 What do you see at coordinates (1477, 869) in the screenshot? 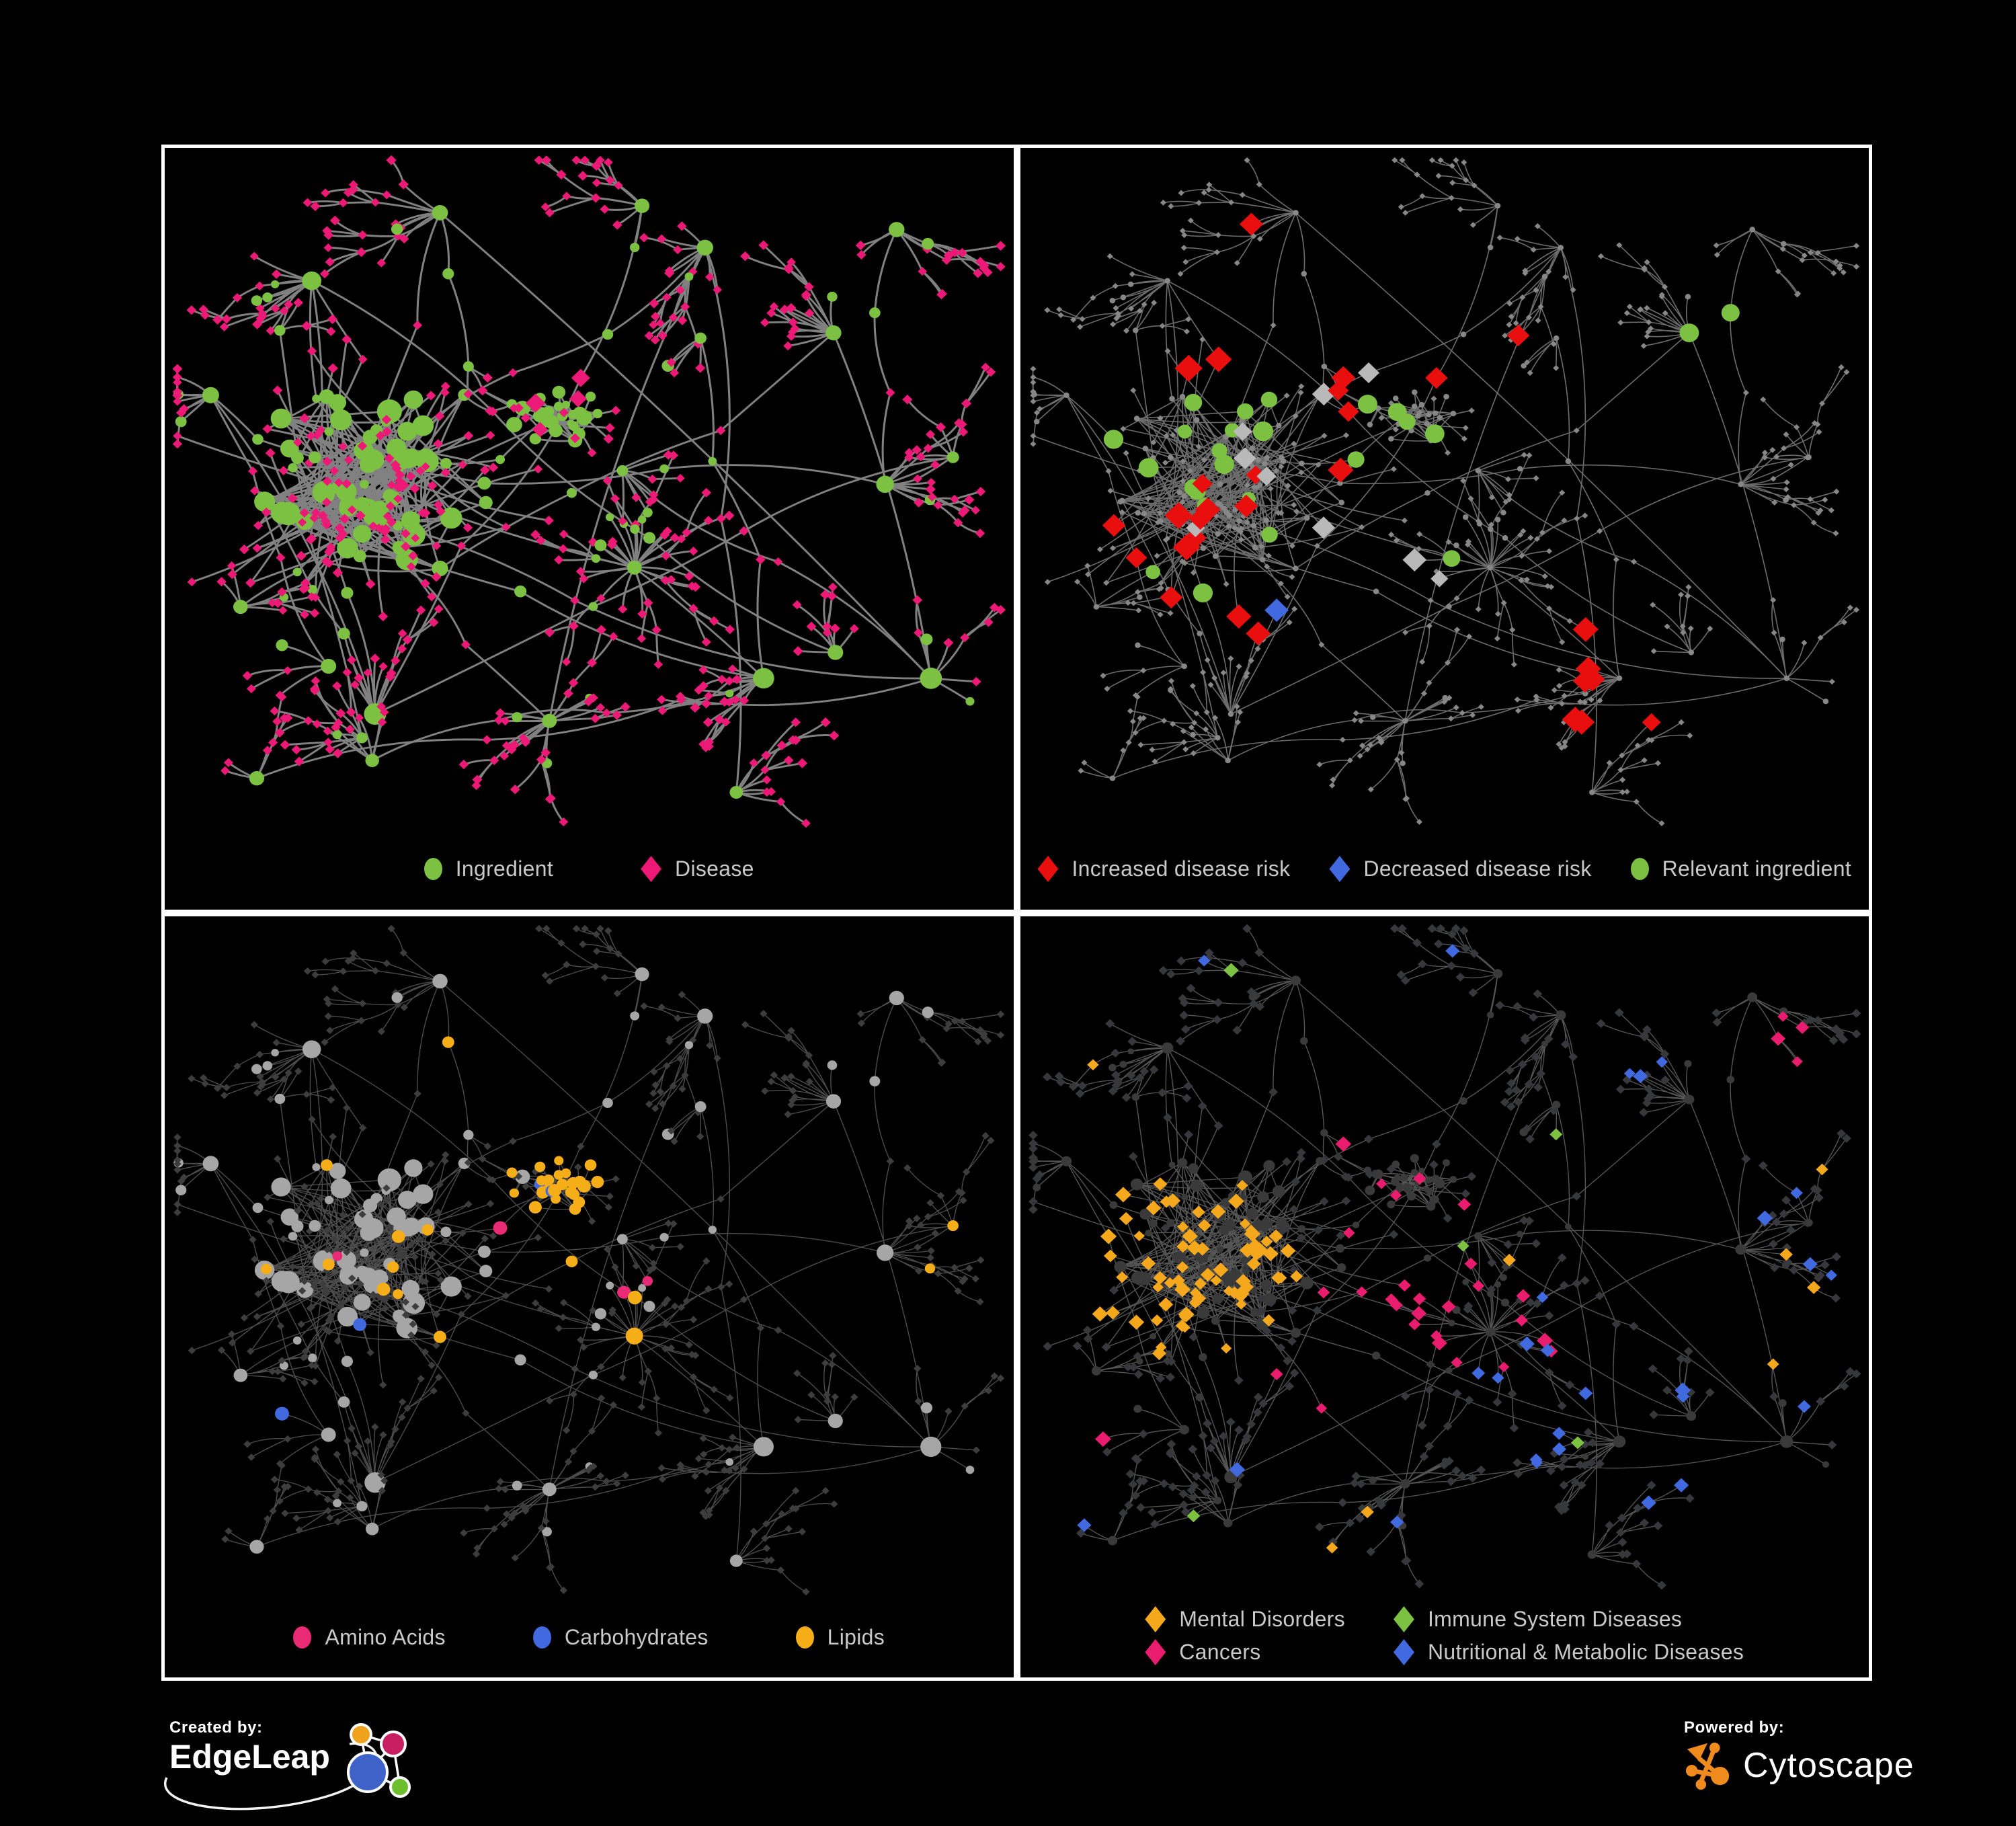
I see `legend-label: Decreased disease risk` at bounding box center [1477, 869].